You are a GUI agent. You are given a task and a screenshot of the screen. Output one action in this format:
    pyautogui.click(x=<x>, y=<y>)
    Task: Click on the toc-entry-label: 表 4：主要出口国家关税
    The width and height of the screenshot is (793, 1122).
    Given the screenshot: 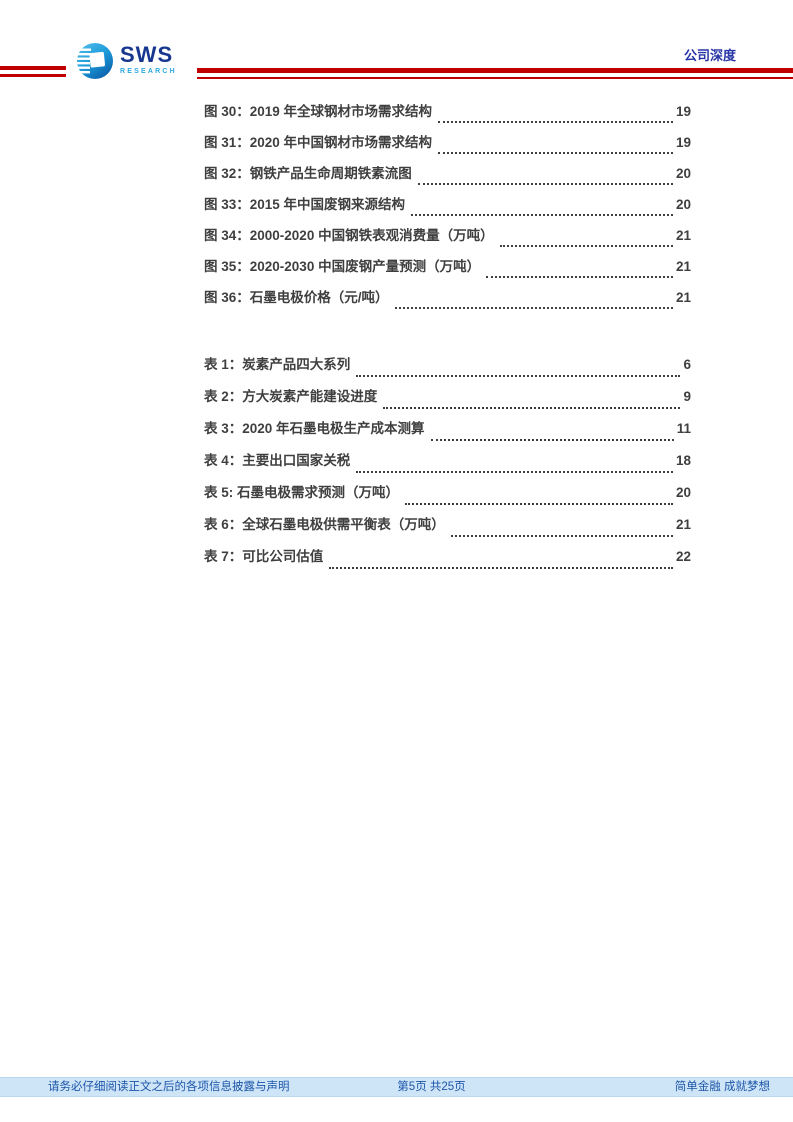 What is the action you would take?
    pyautogui.click(x=277, y=460)
    